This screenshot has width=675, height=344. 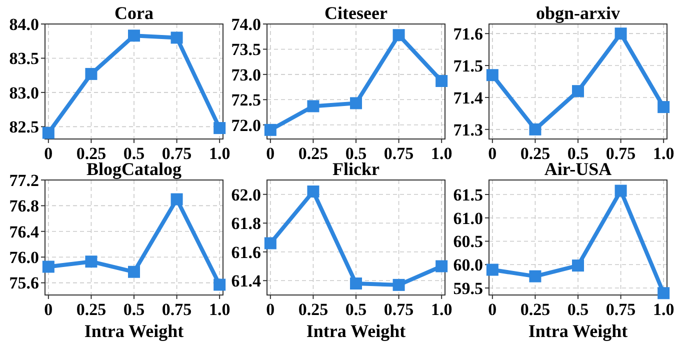 What do you see at coordinates (24, 58) in the screenshot?
I see `y-tick-label: 83.5` at bounding box center [24, 58].